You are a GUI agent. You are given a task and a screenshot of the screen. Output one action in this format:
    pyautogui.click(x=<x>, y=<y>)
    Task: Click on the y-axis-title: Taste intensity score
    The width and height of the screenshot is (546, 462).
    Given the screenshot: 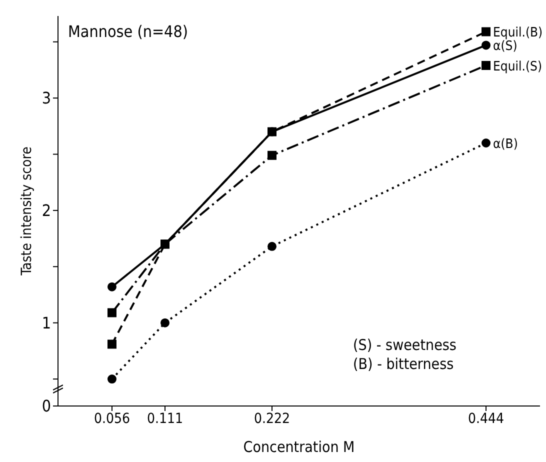 What is the action you would take?
    pyautogui.click(x=26, y=211)
    